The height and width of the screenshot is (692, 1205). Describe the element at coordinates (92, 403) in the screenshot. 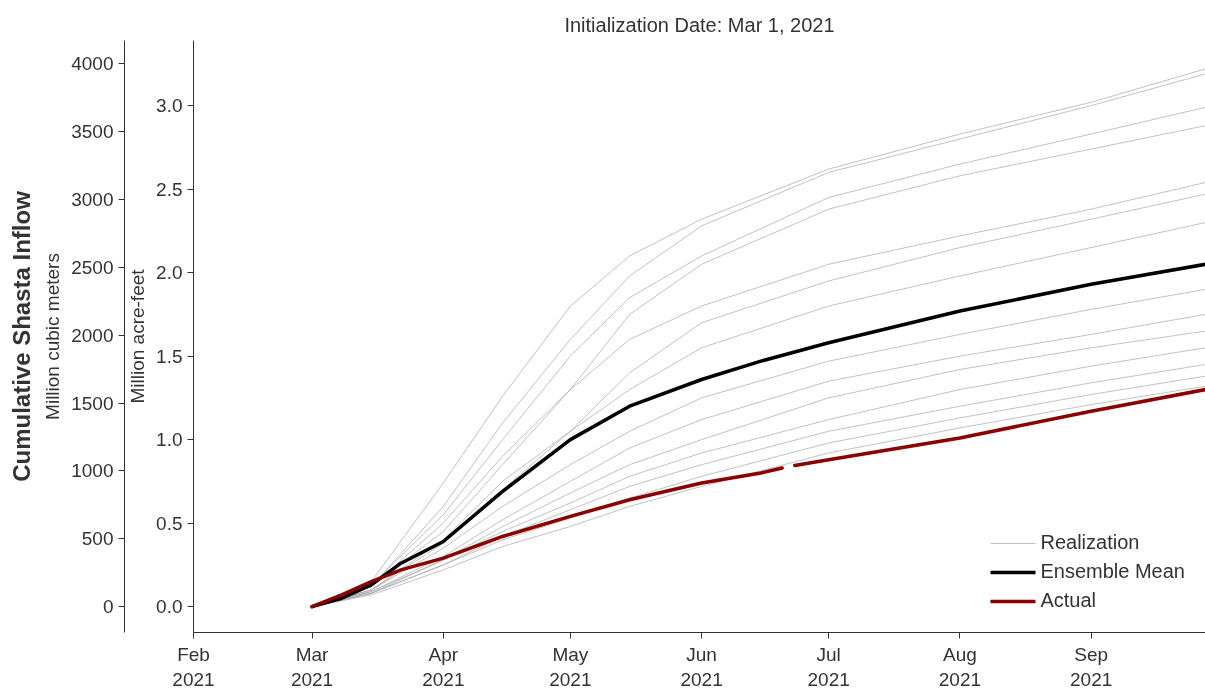

I see `y2-tick-label: 1500` at that location.